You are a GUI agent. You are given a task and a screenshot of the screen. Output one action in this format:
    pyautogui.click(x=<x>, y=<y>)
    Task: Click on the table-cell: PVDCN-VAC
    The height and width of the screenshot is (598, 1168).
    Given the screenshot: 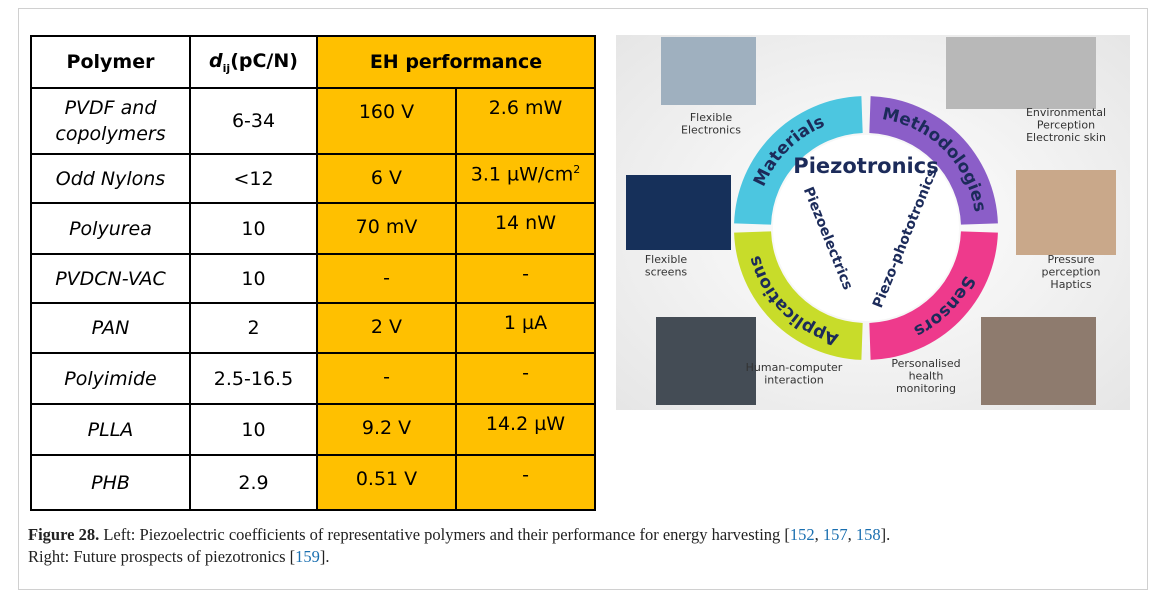 What is the action you would take?
    pyautogui.click(x=110, y=278)
    